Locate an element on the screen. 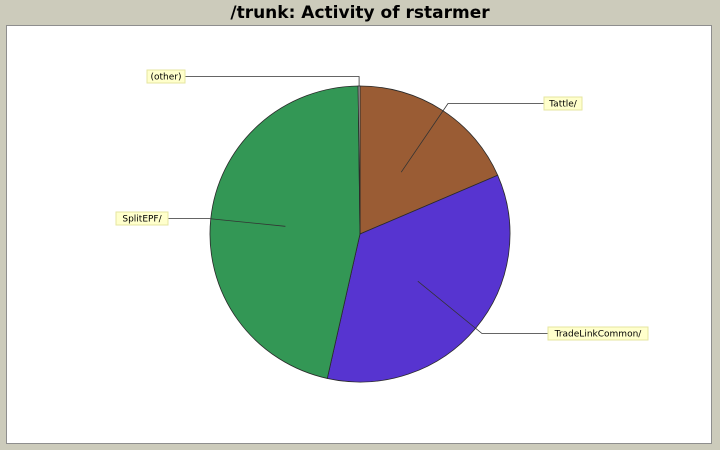 The height and width of the screenshot is (450, 720). slice-label: TradeLinkCommon/ is located at coordinates (598, 335).